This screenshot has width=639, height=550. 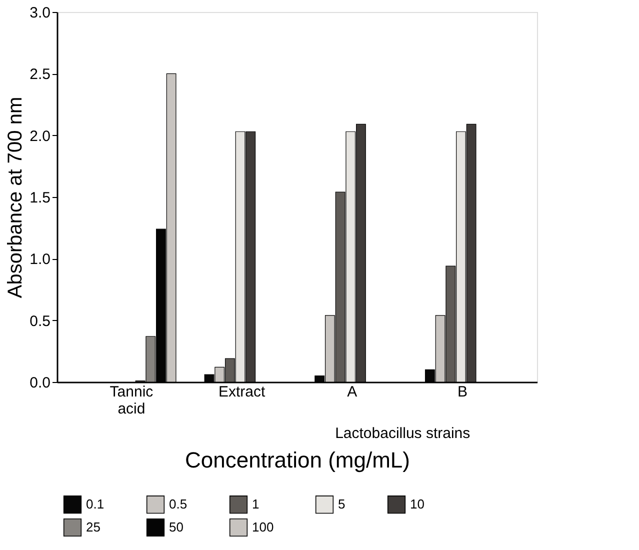 What do you see at coordinates (40, 259) in the screenshot?
I see `y-tick-label: 1.0` at bounding box center [40, 259].